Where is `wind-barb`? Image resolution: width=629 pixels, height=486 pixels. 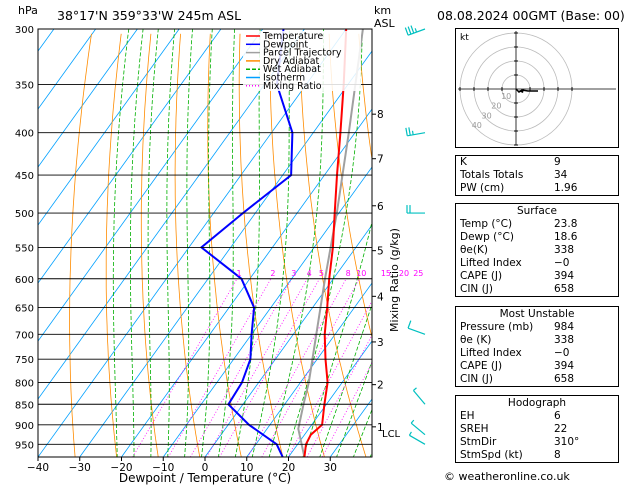 wind-barb is located at coordinates (419, 396).